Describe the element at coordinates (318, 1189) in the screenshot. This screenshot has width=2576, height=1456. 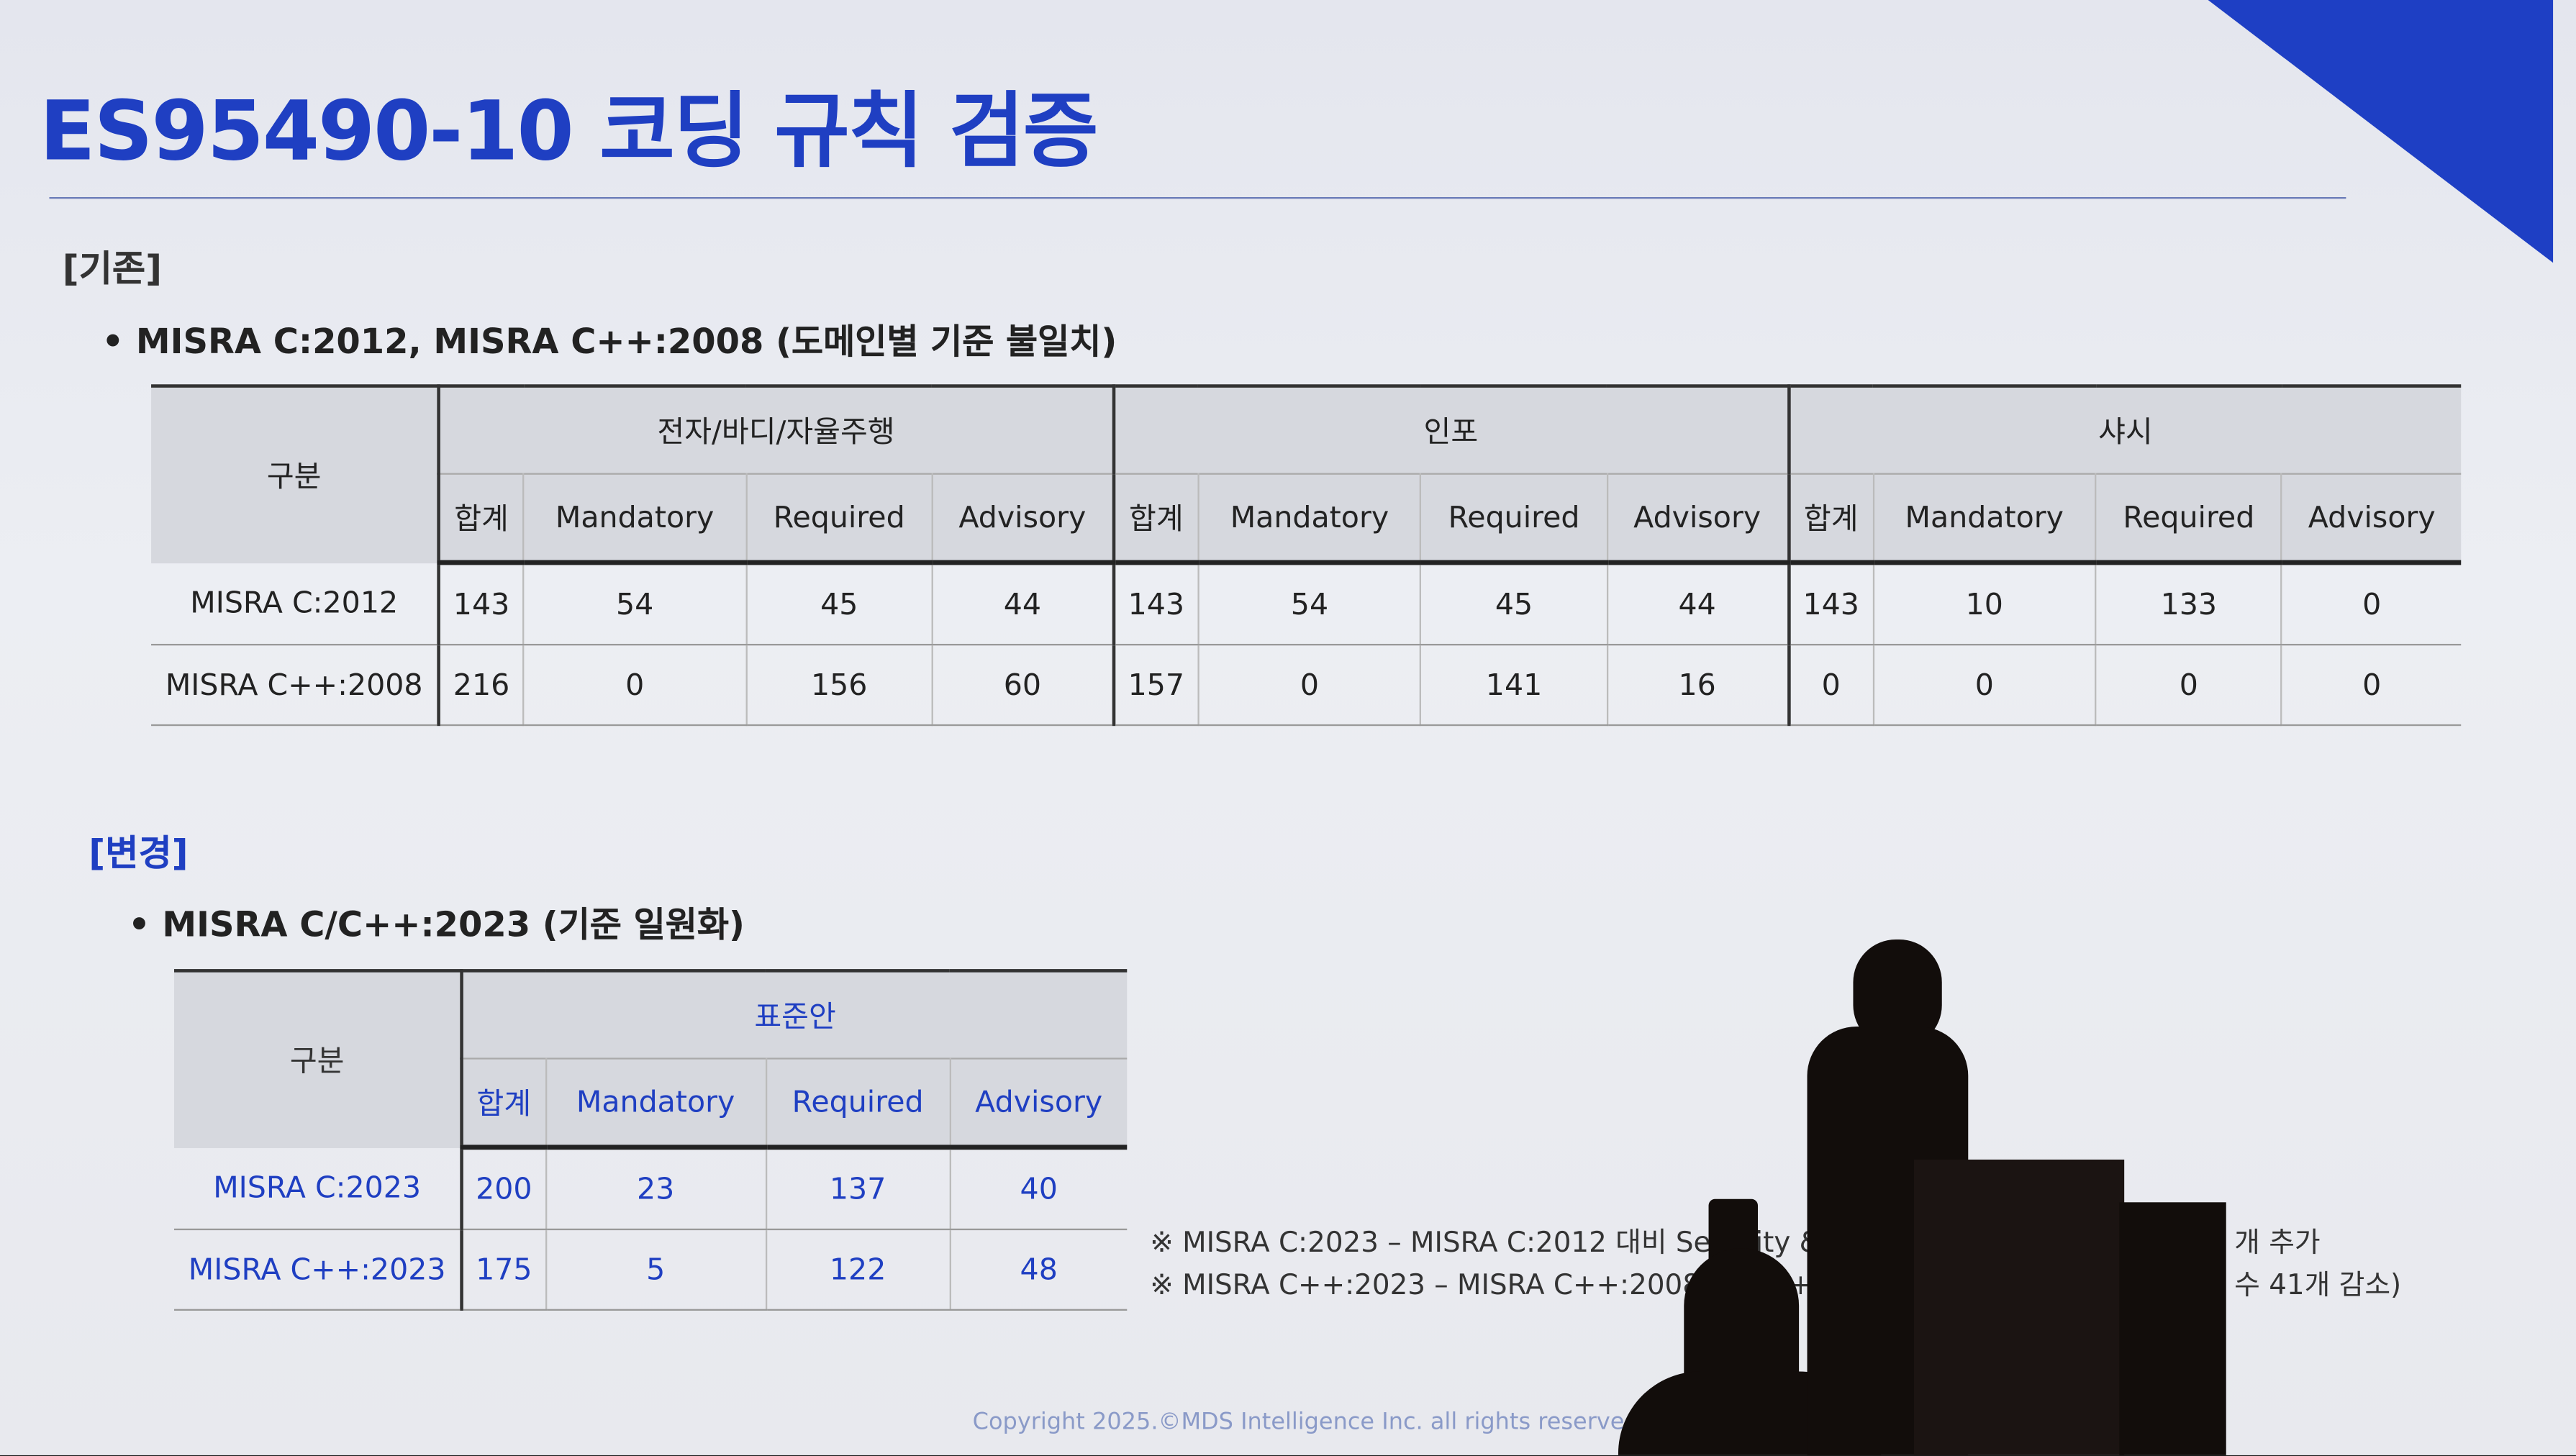
I see `row-label: MISRA C:2023` at that location.